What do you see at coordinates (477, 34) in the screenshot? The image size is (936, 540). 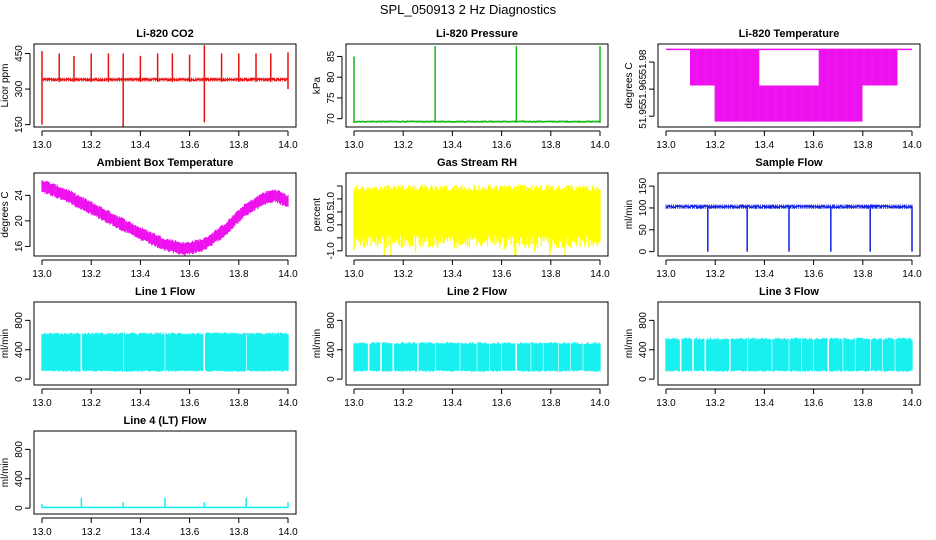 I see `chart-title: Li-820 Pressure` at bounding box center [477, 34].